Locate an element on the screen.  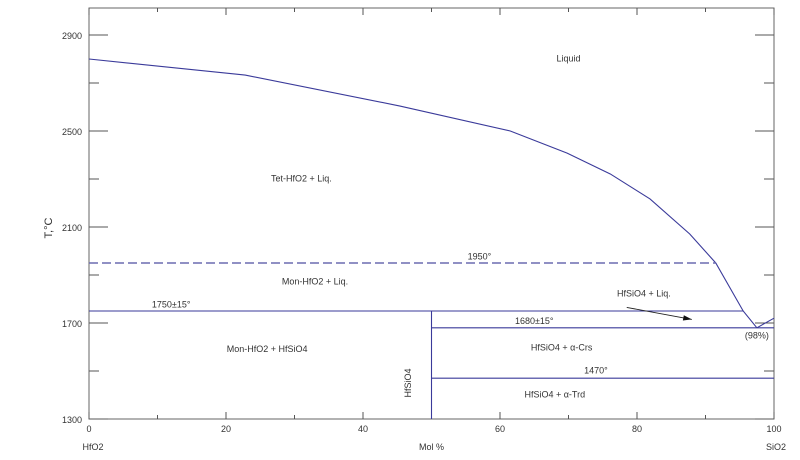
y-tick-label: 2500 is located at coordinates (72, 132).